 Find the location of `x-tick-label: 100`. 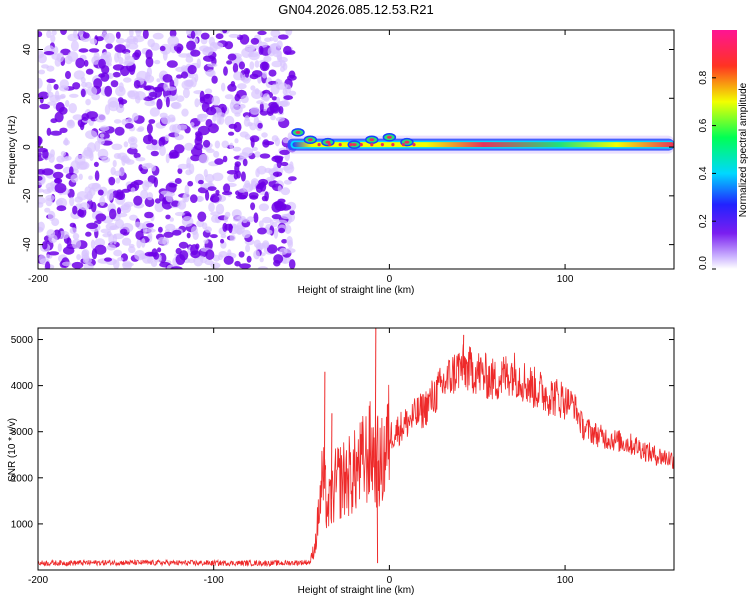

x-tick-label: 100 is located at coordinates (565, 279).